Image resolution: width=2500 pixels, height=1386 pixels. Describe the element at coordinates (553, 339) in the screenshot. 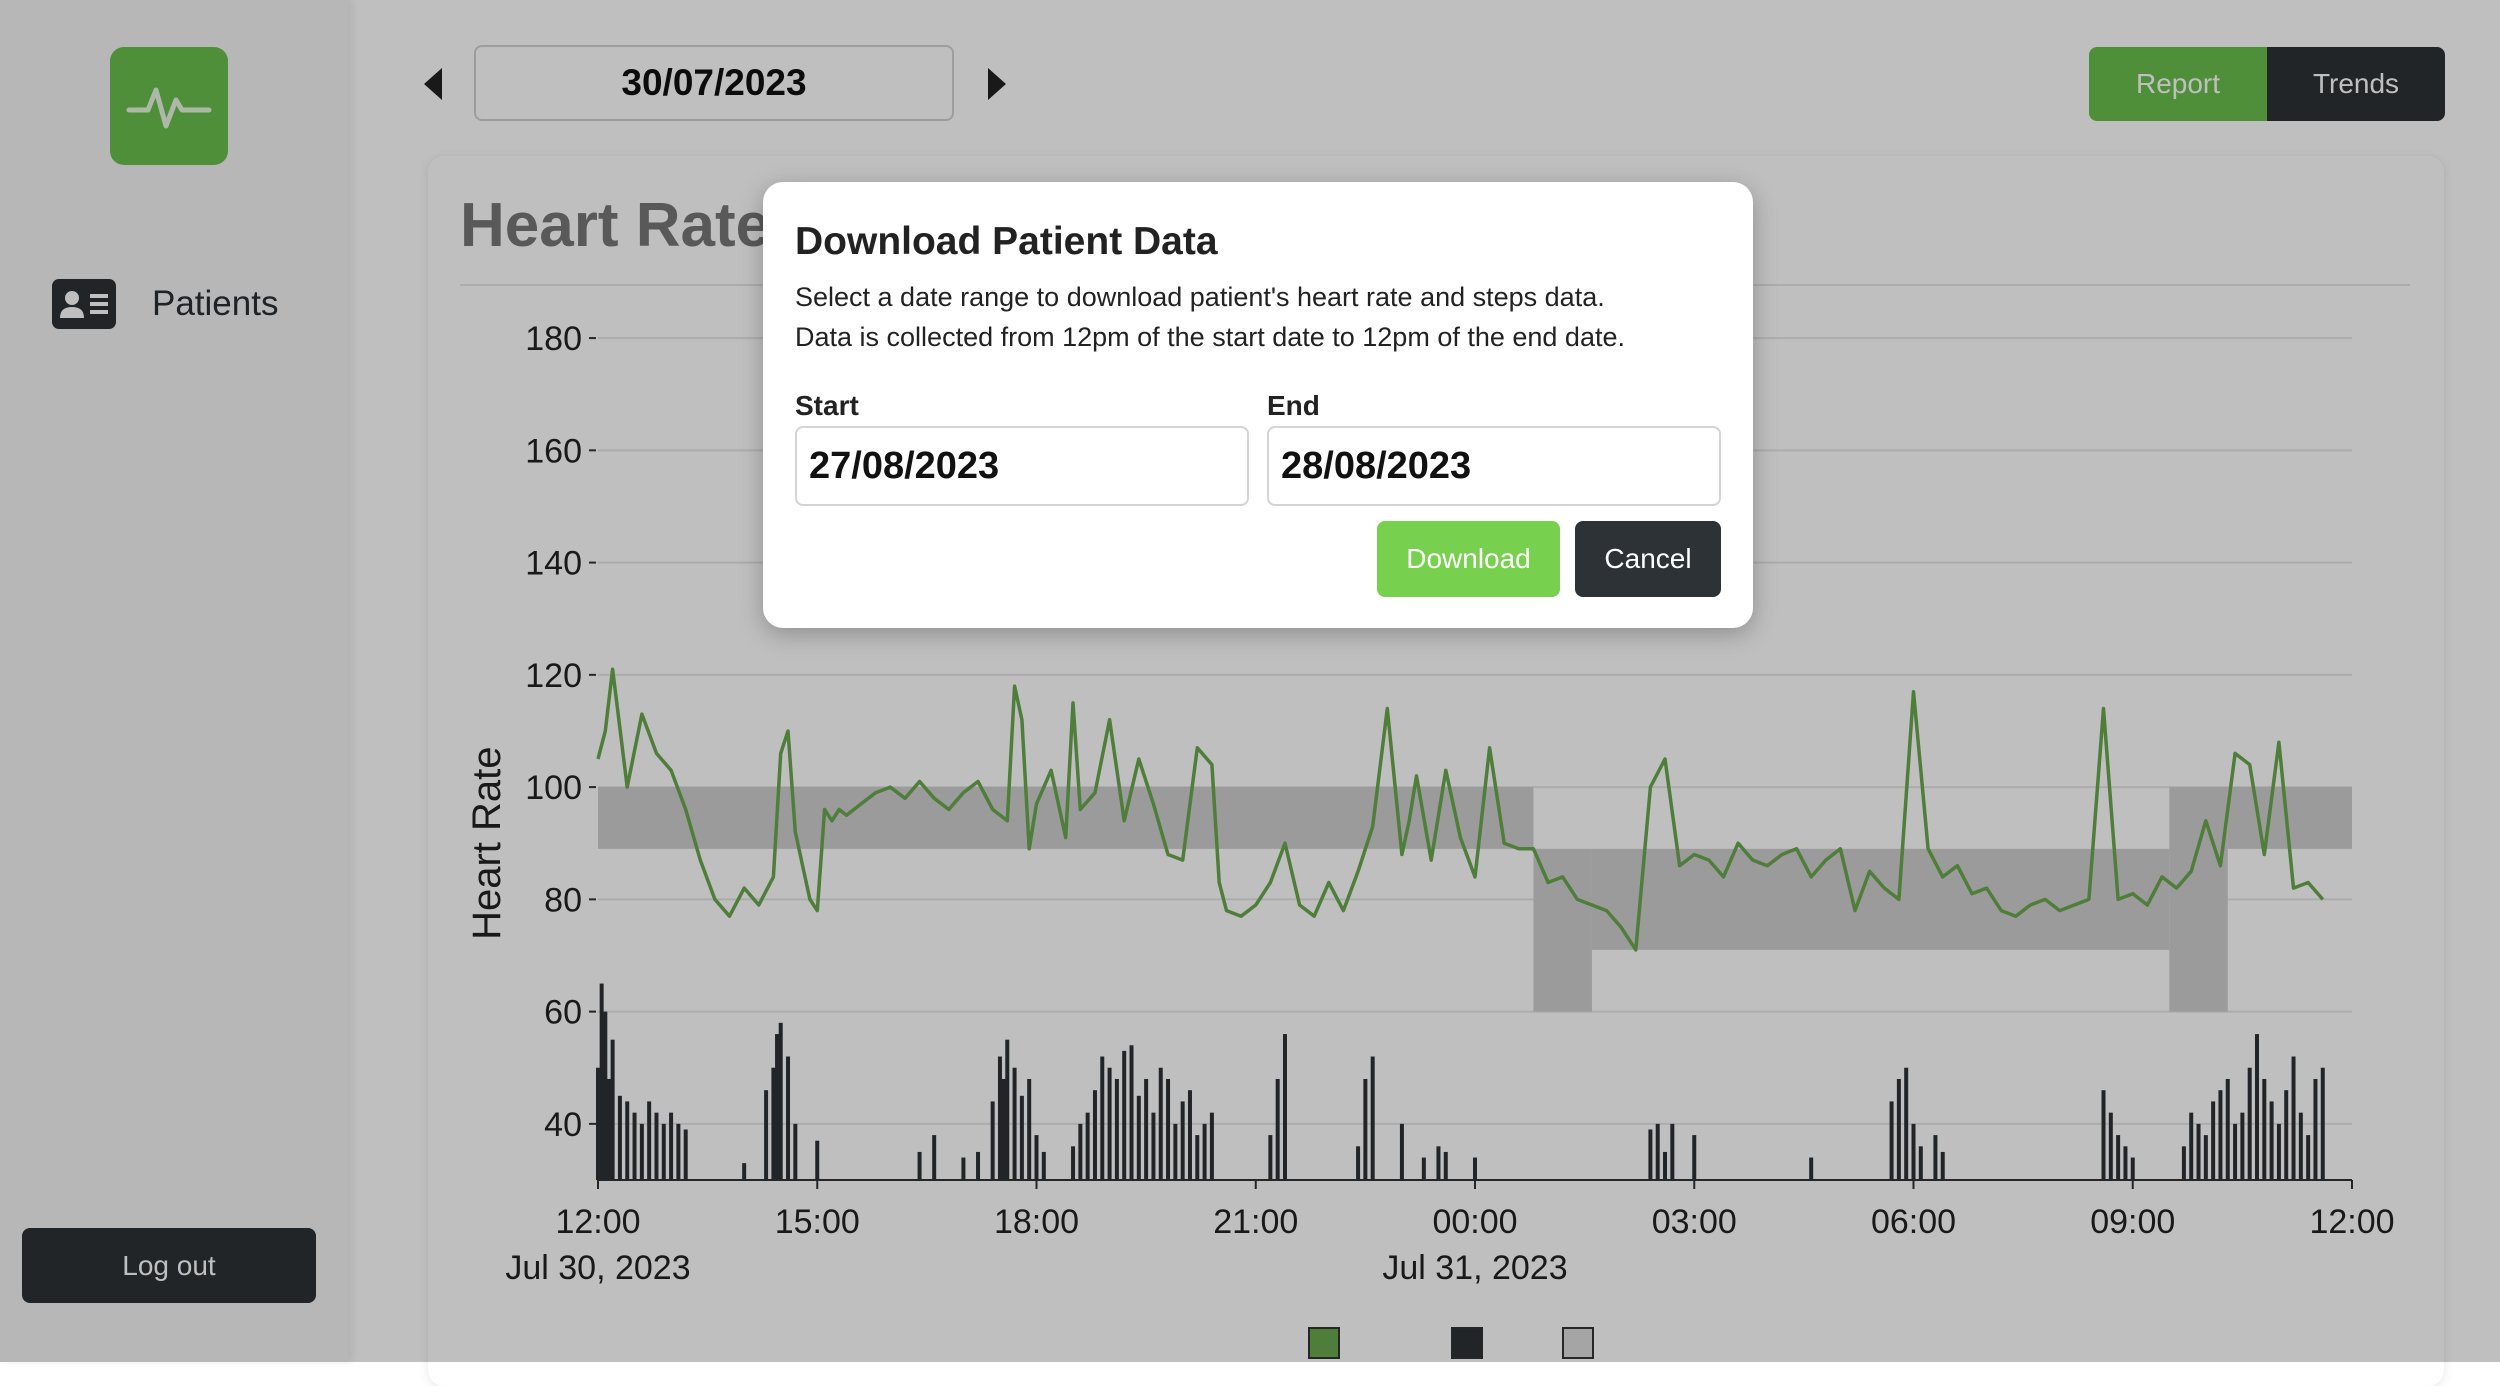

I see `y-tick-label: 180` at that location.